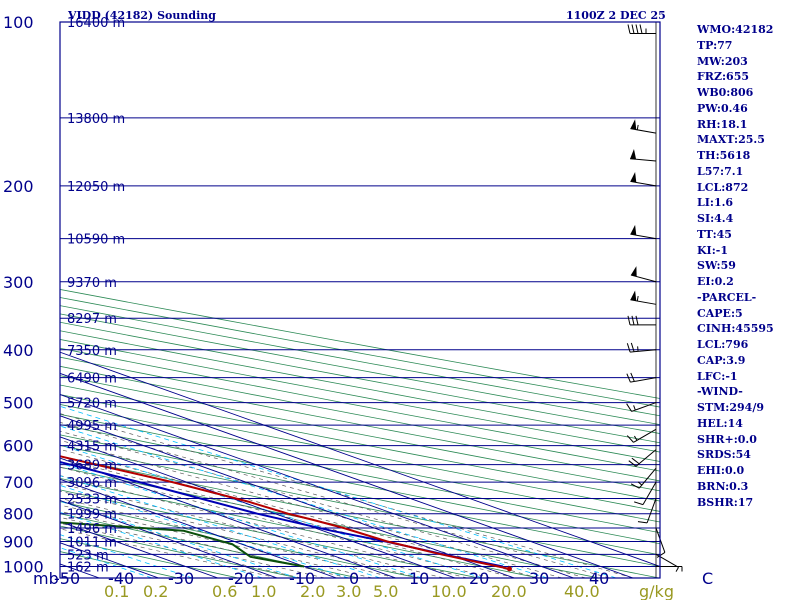 The width and height of the screenshot is (800, 600). Describe the element at coordinates (730, 407) in the screenshot. I see `index-line: STM:294/9` at that location.